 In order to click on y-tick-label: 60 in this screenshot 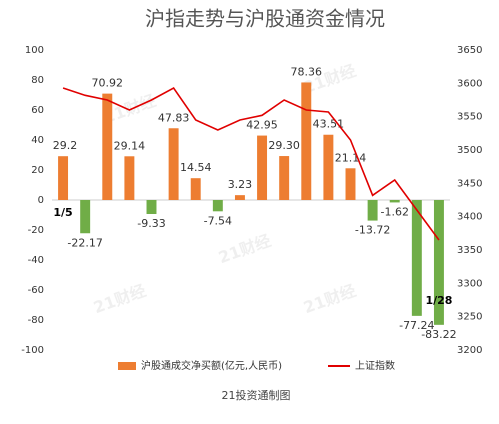, I will do `click(37, 110)`.